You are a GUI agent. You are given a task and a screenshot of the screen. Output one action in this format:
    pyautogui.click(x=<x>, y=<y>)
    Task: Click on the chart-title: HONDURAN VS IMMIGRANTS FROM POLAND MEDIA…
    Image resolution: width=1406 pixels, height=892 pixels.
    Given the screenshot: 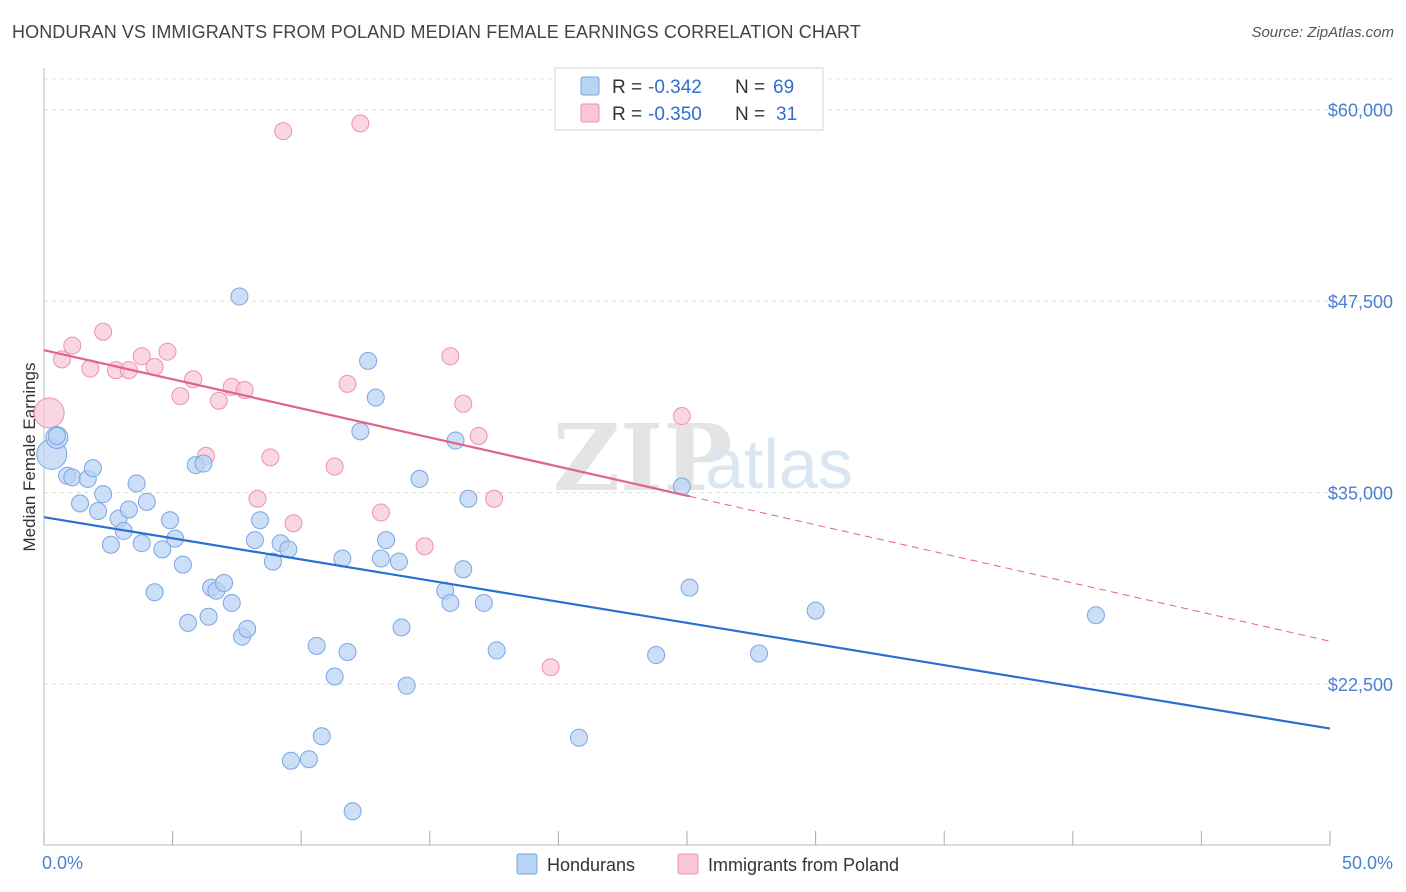 What is the action you would take?
    pyautogui.click(x=436, y=32)
    